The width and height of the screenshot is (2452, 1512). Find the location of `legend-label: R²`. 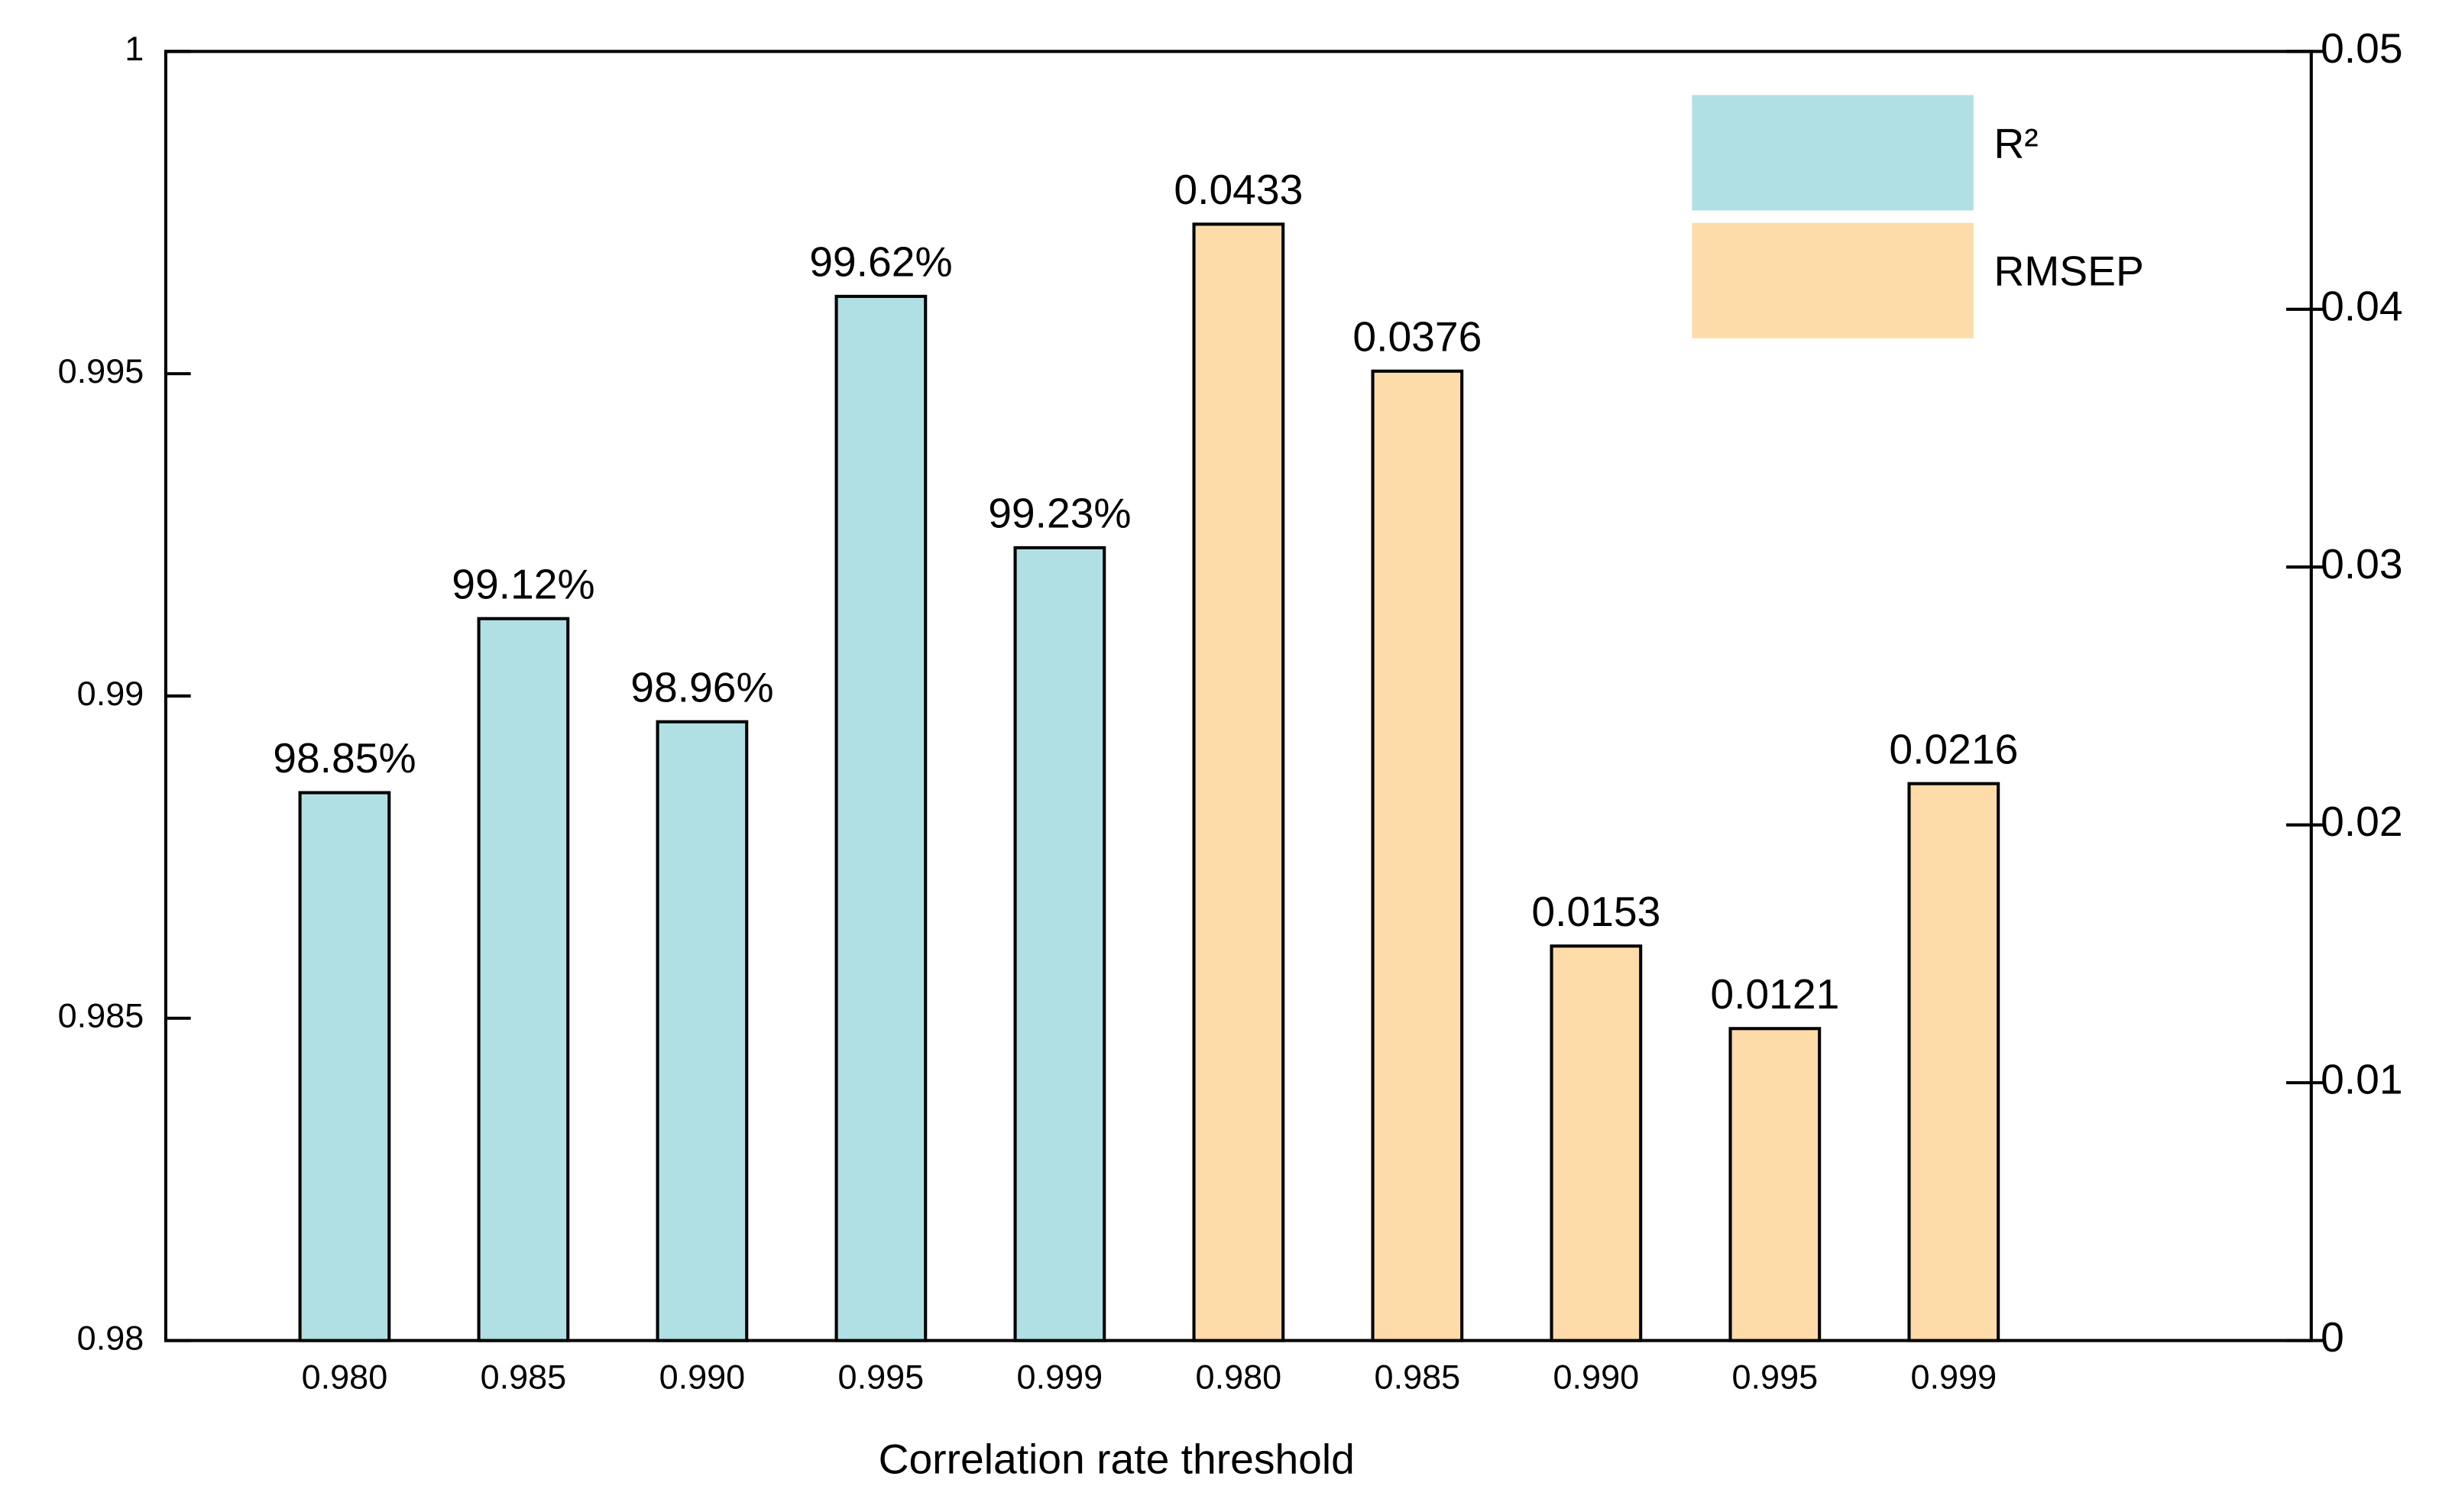

legend-label: R² is located at coordinates (2016, 143).